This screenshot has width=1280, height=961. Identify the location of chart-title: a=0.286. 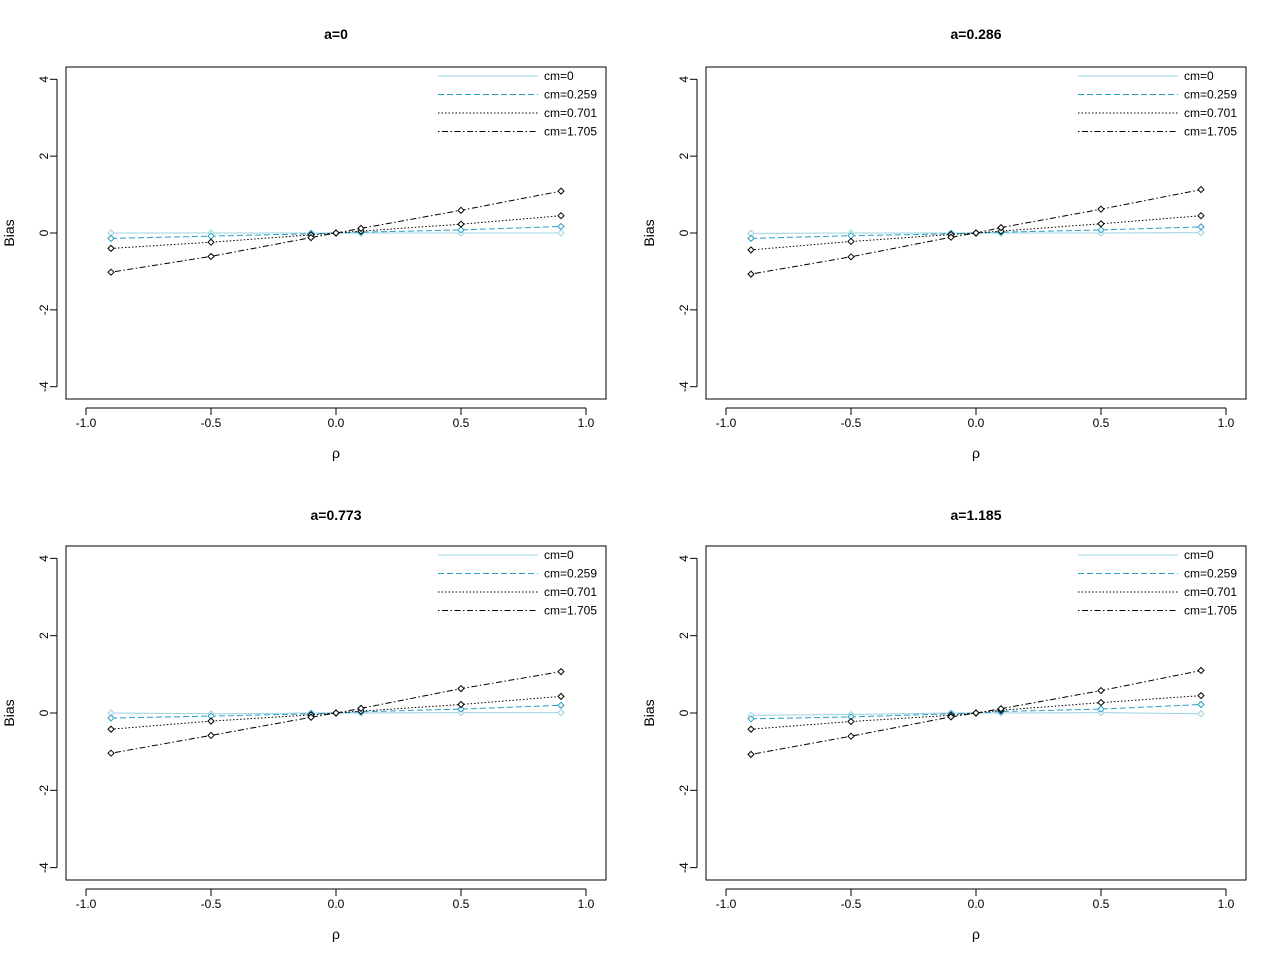
(976, 34).